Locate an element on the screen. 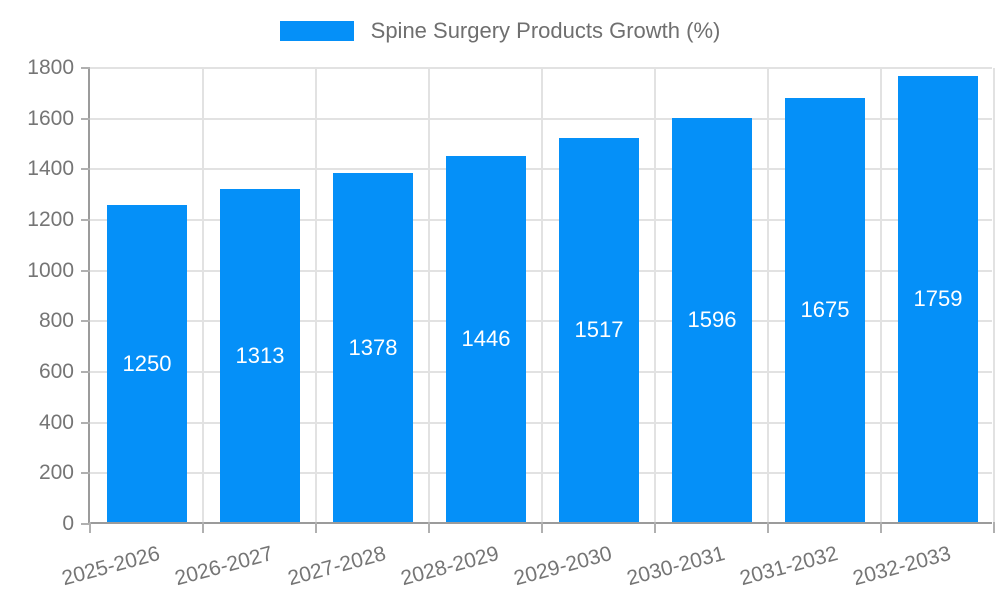  bar-value-label: 1675 is located at coordinates (825, 309).